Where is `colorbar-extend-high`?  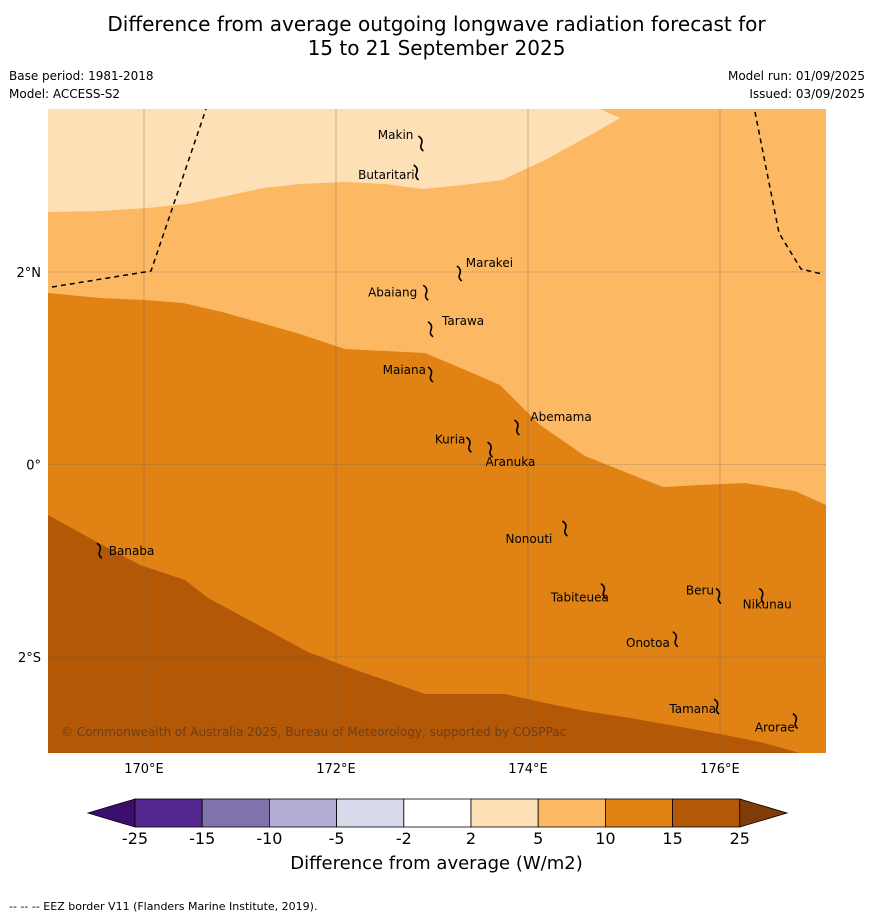
colorbar-extend-high is located at coordinates (764, 813).